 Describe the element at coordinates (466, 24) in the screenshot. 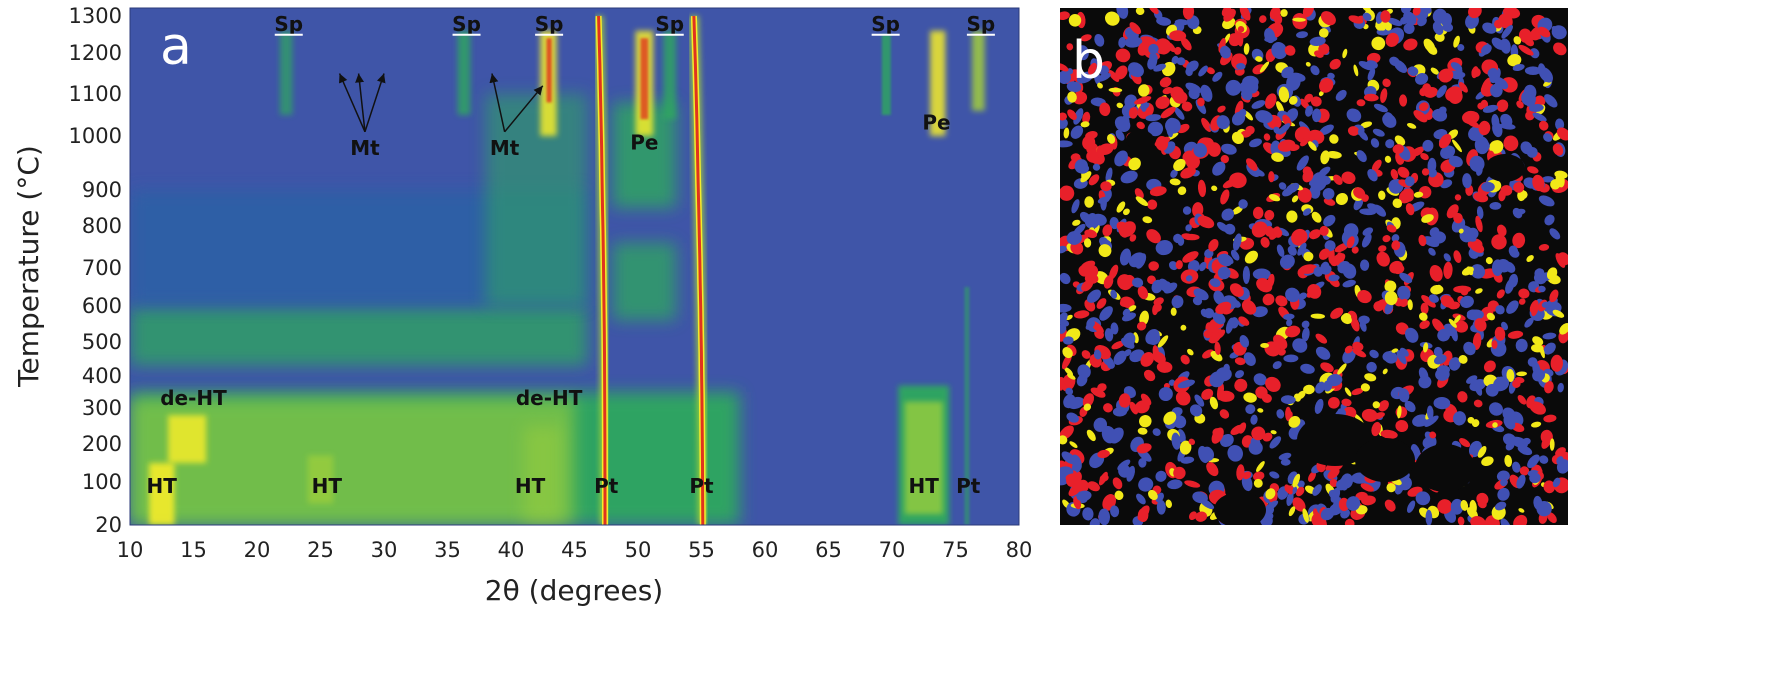

I see `annotation-label: Sp` at that location.